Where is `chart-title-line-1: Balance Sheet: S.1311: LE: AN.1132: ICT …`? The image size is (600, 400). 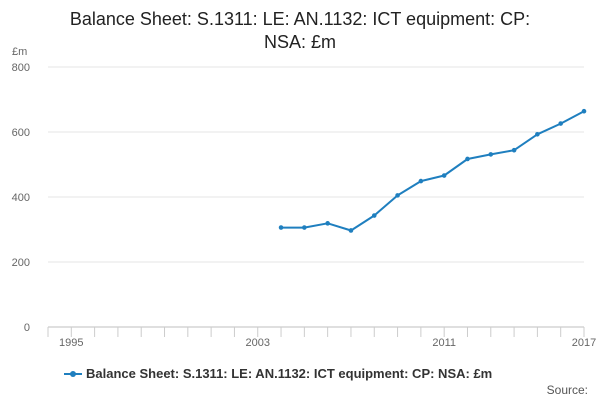
chart-title-line-1: Balance Sheet: S.1311: LE: AN.1132: ICT … is located at coordinates (300, 19).